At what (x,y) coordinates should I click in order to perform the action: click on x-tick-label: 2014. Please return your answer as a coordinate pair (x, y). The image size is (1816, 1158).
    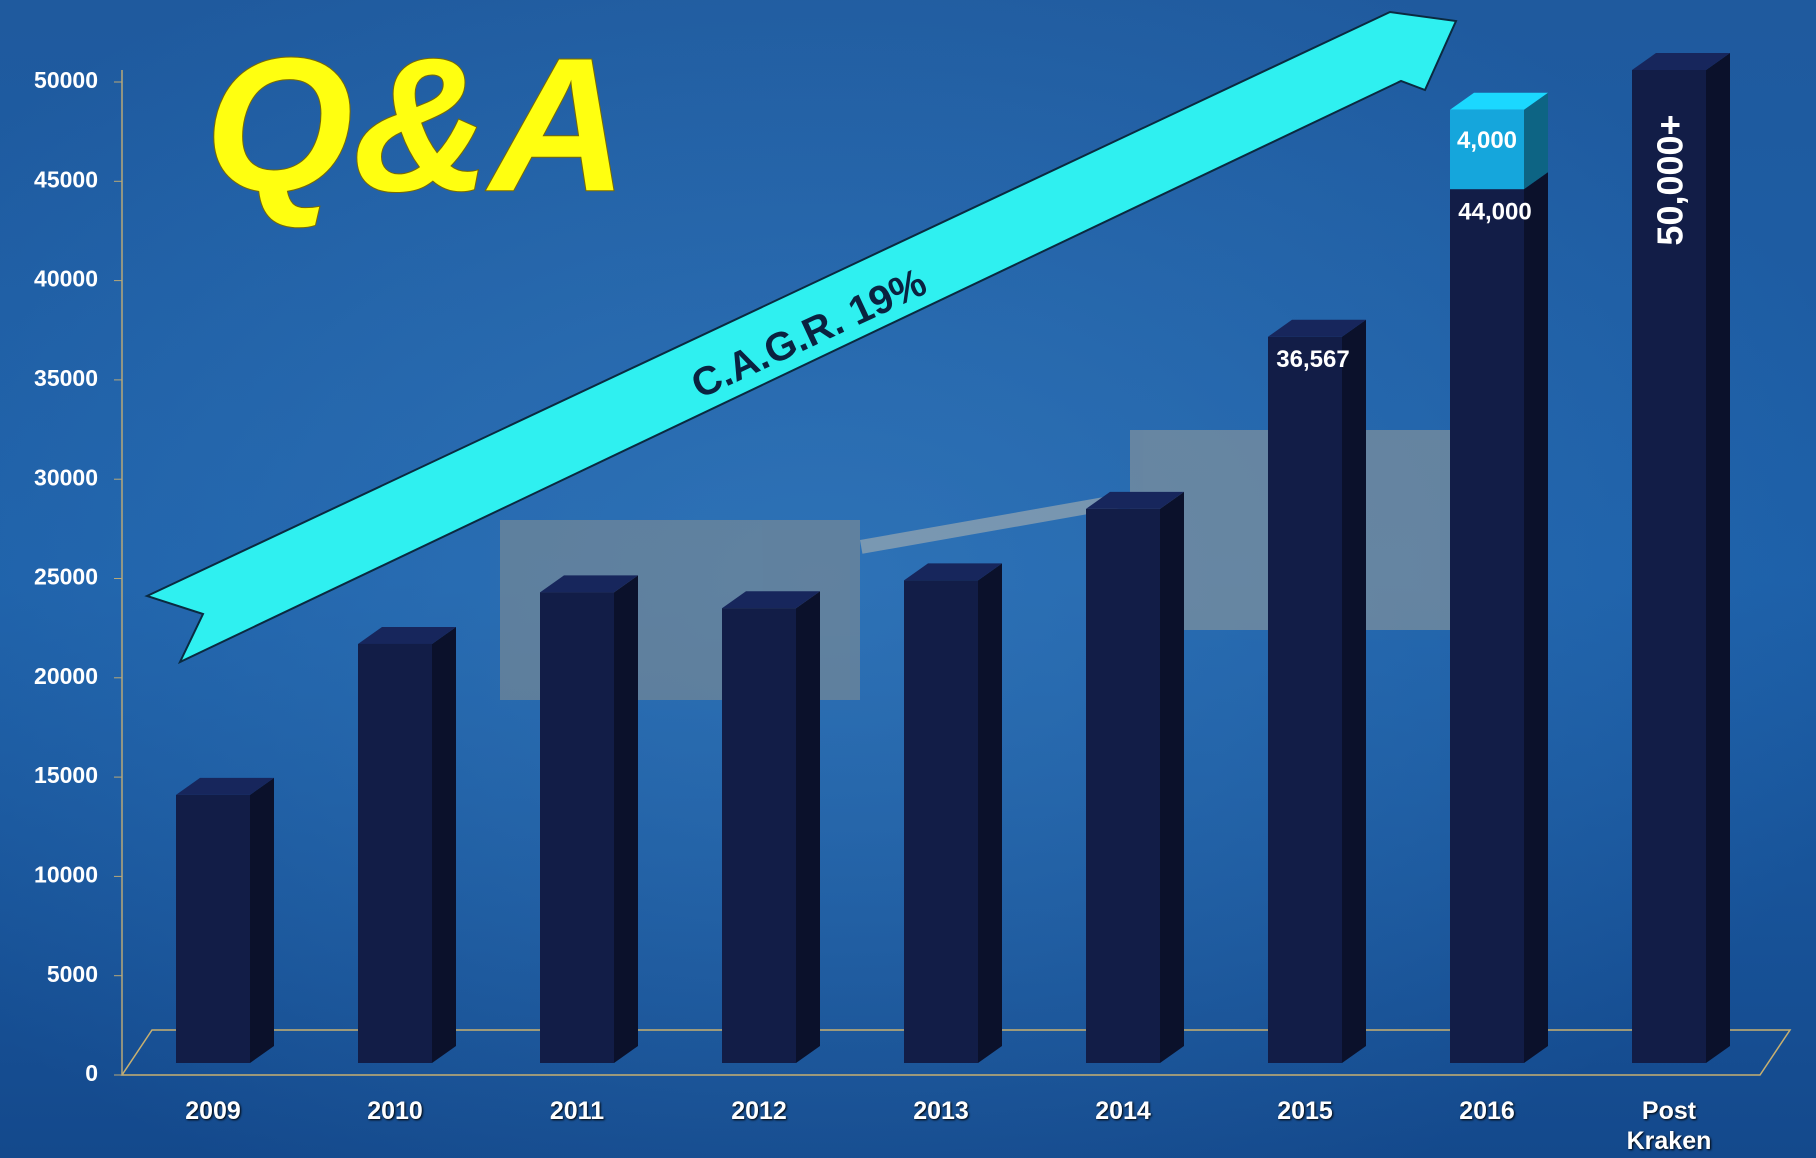
    Looking at the image, I should click on (1123, 1111).